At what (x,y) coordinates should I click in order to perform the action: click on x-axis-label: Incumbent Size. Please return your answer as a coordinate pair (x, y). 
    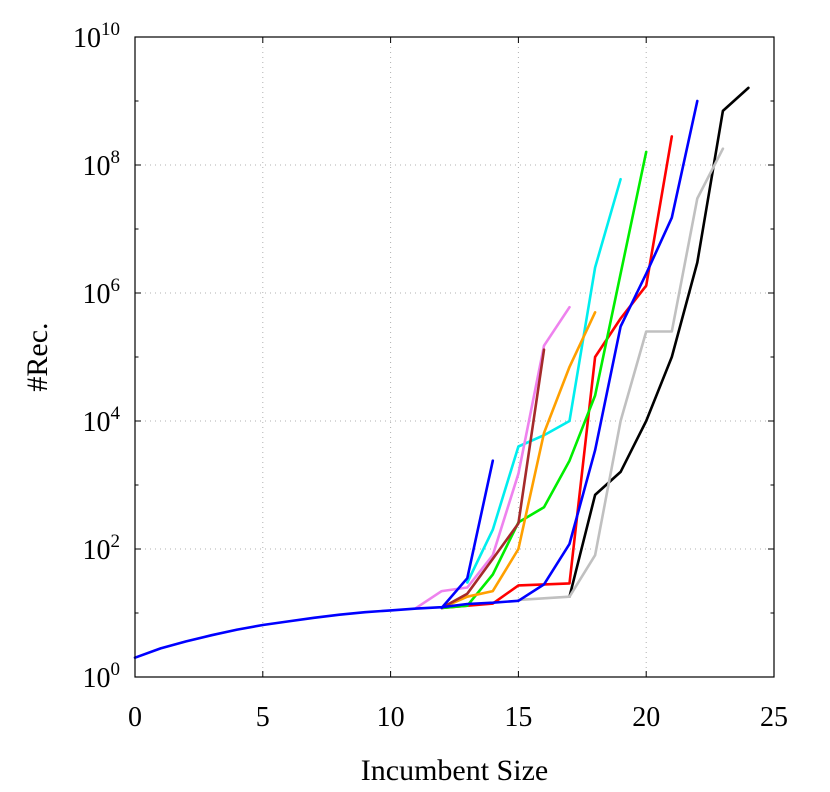
    Looking at the image, I should click on (454, 770).